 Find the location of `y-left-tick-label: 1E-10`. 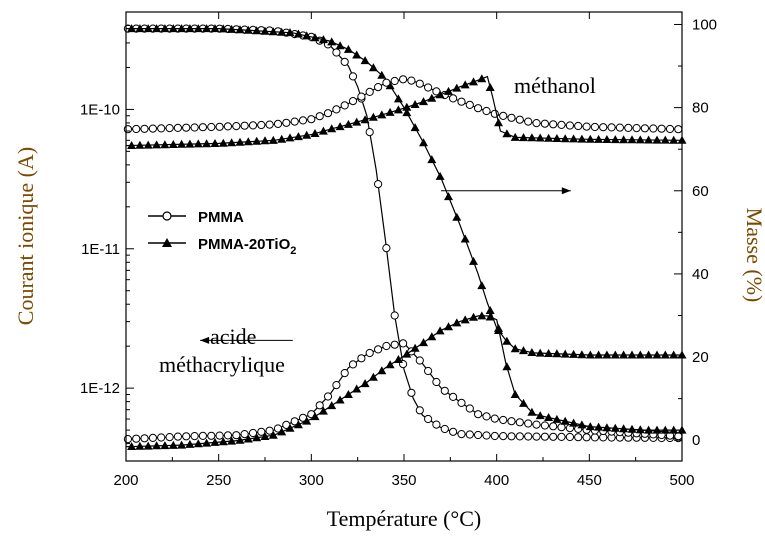

y-left-tick-label: 1E-10 is located at coordinates (100, 109).